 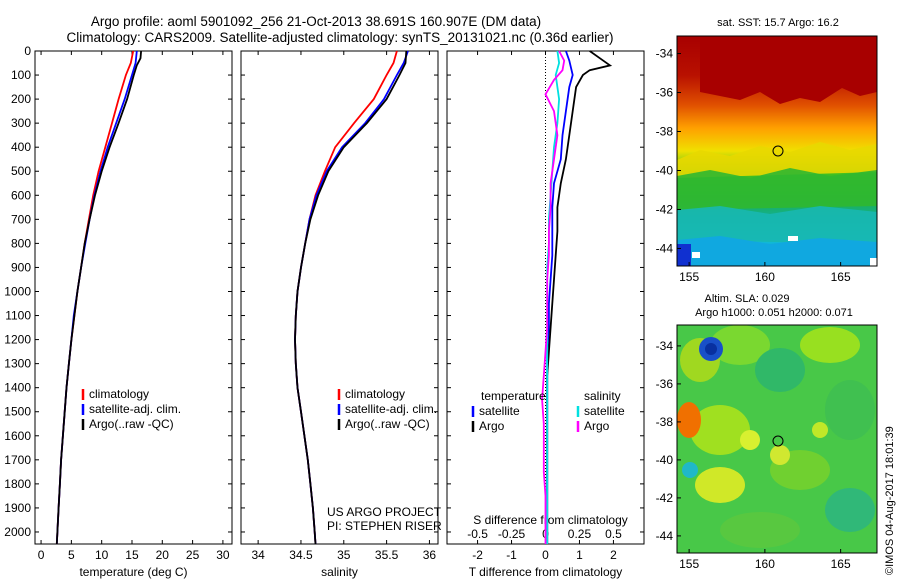 I want to click on depth-tick-label: 1200, so click(x=17, y=340).